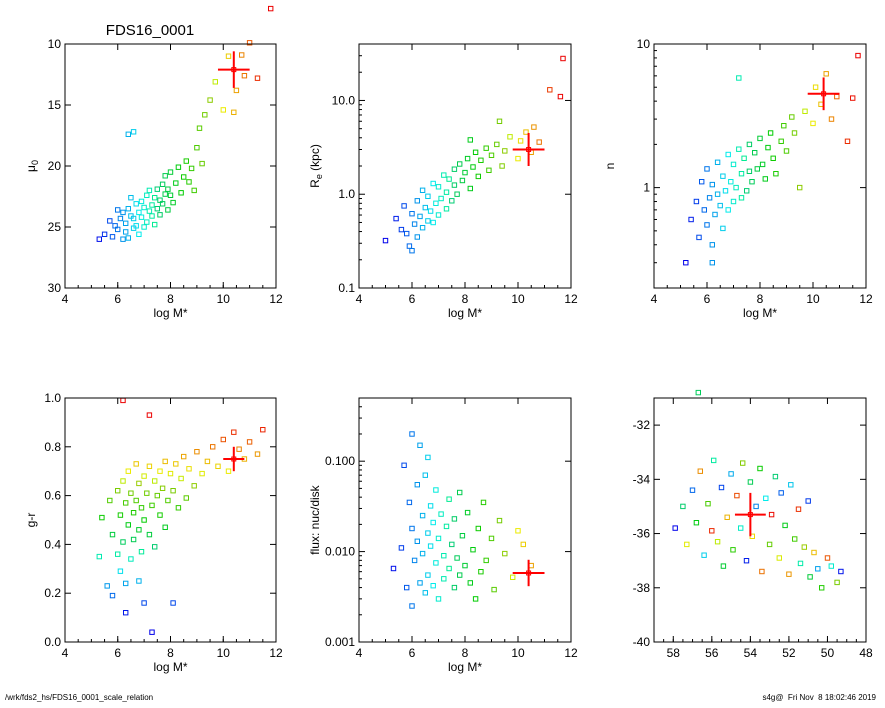  What do you see at coordinates (828, 653) in the screenshot?
I see `x-tick-label: 50` at bounding box center [828, 653].